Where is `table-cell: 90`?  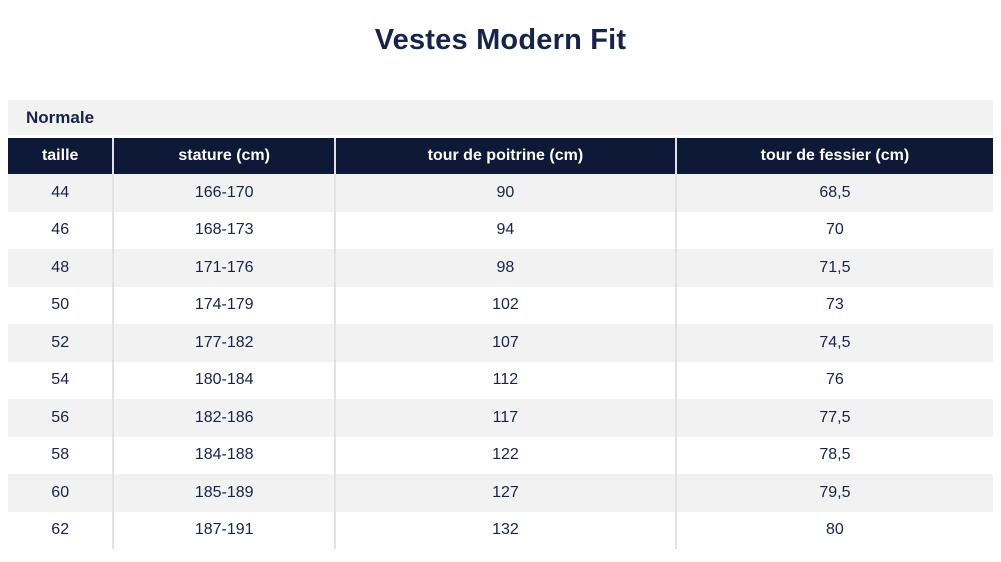
table-cell: 90 is located at coordinates (505, 193).